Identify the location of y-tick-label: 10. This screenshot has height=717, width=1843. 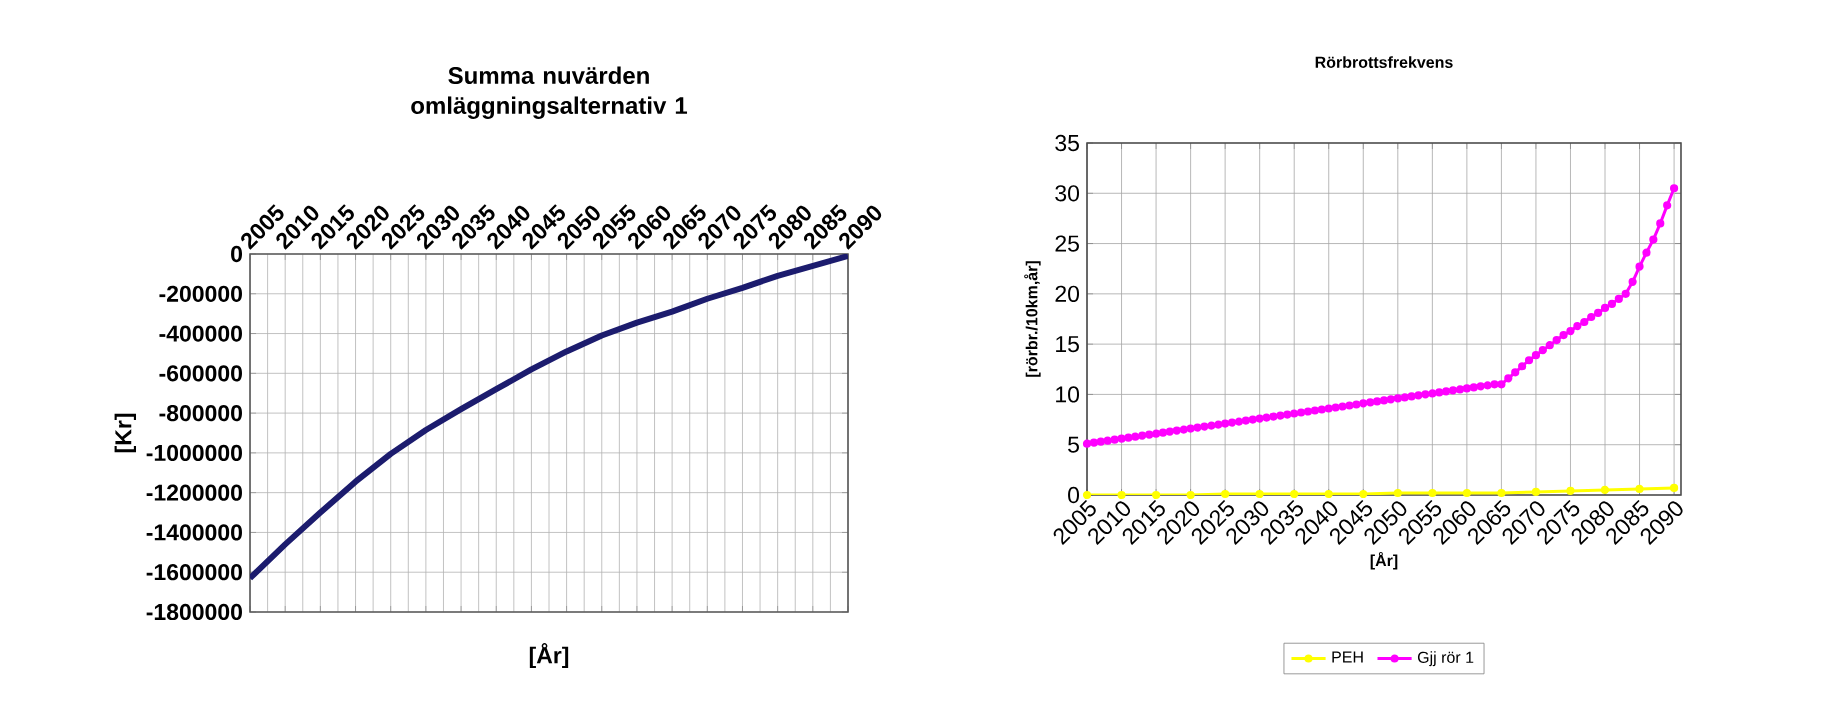
(1068, 394).